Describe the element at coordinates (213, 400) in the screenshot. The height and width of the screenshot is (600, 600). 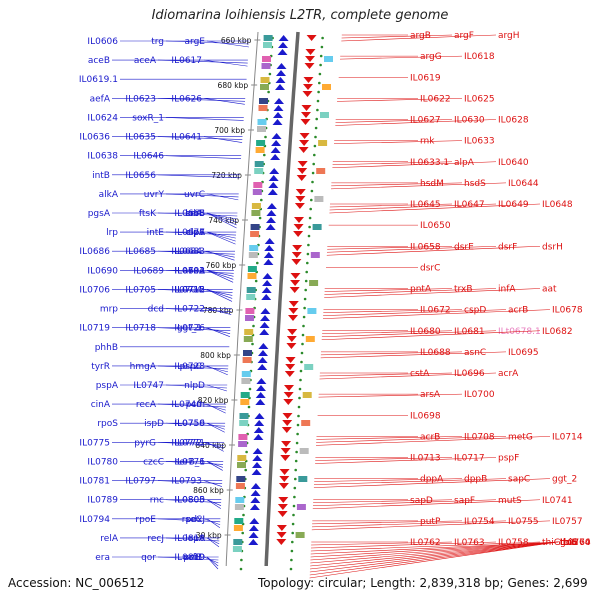
I see `ruler-tick-label: 820 kbp` at that location.